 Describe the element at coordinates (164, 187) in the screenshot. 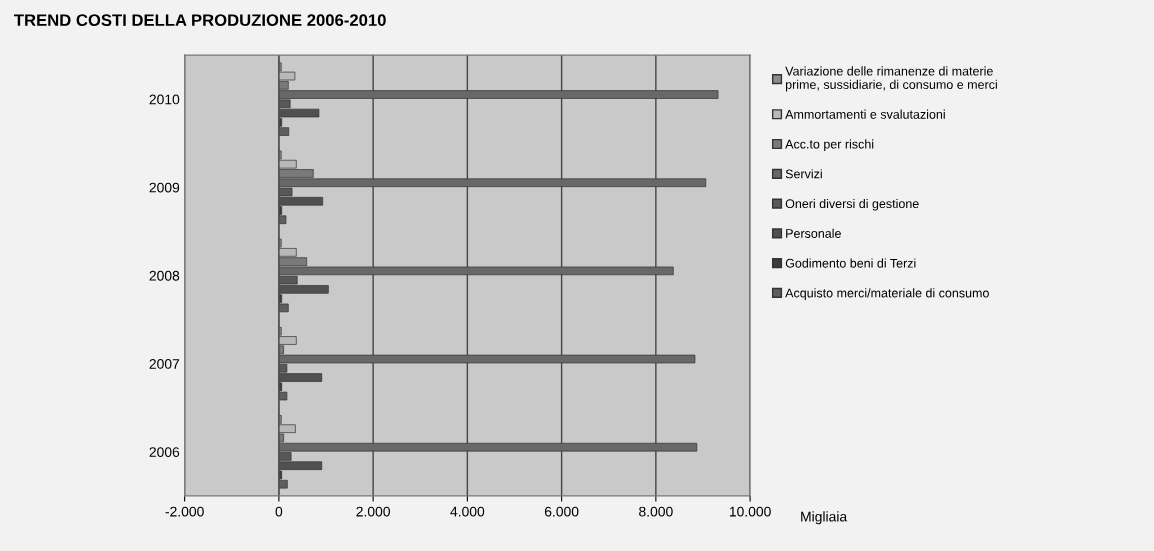

I see `y-tick-label: 2009` at that location.